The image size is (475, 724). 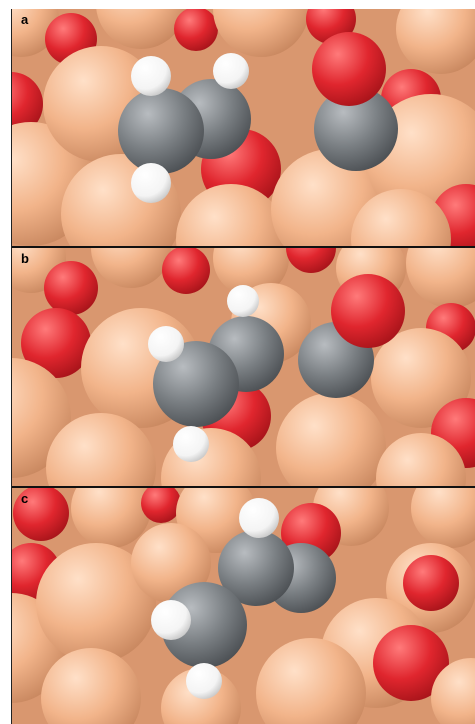 What do you see at coordinates (24, 499) in the screenshot?
I see `panel-label-c: c` at bounding box center [24, 499].